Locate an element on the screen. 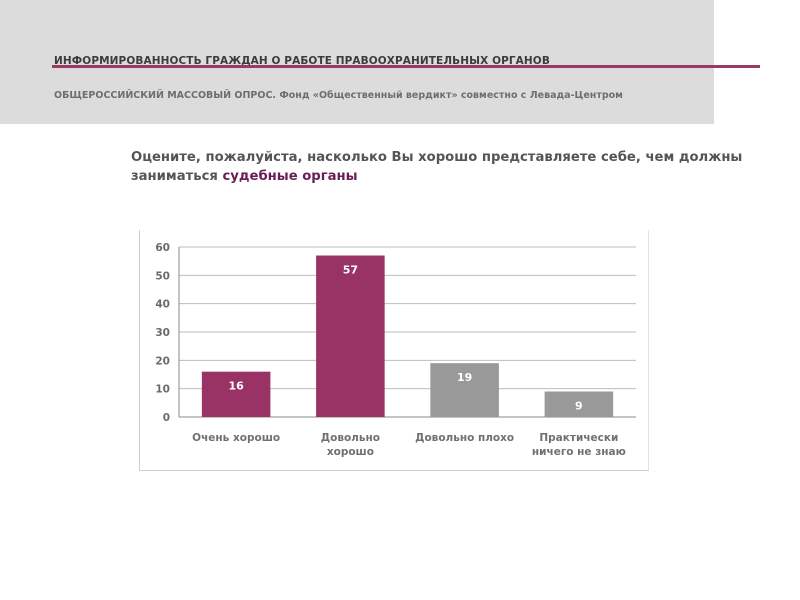 The width and height of the screenshot is (800, 600). data-label: 19 is located at coordinates (464, 377).